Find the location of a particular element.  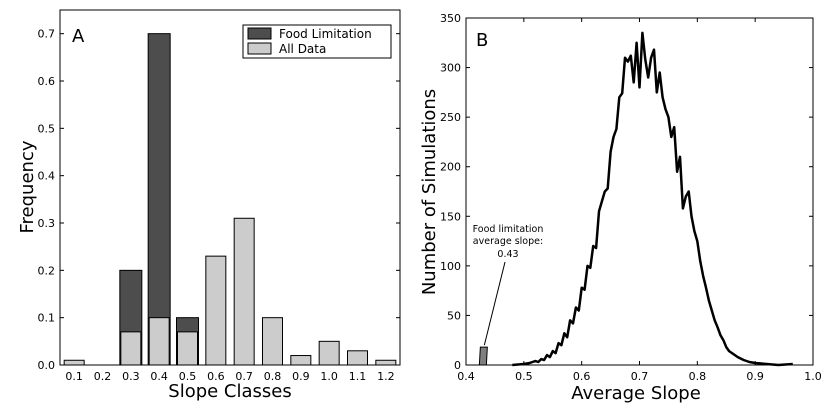

y-tick-label: 200 is located at coordinates (450, 167).